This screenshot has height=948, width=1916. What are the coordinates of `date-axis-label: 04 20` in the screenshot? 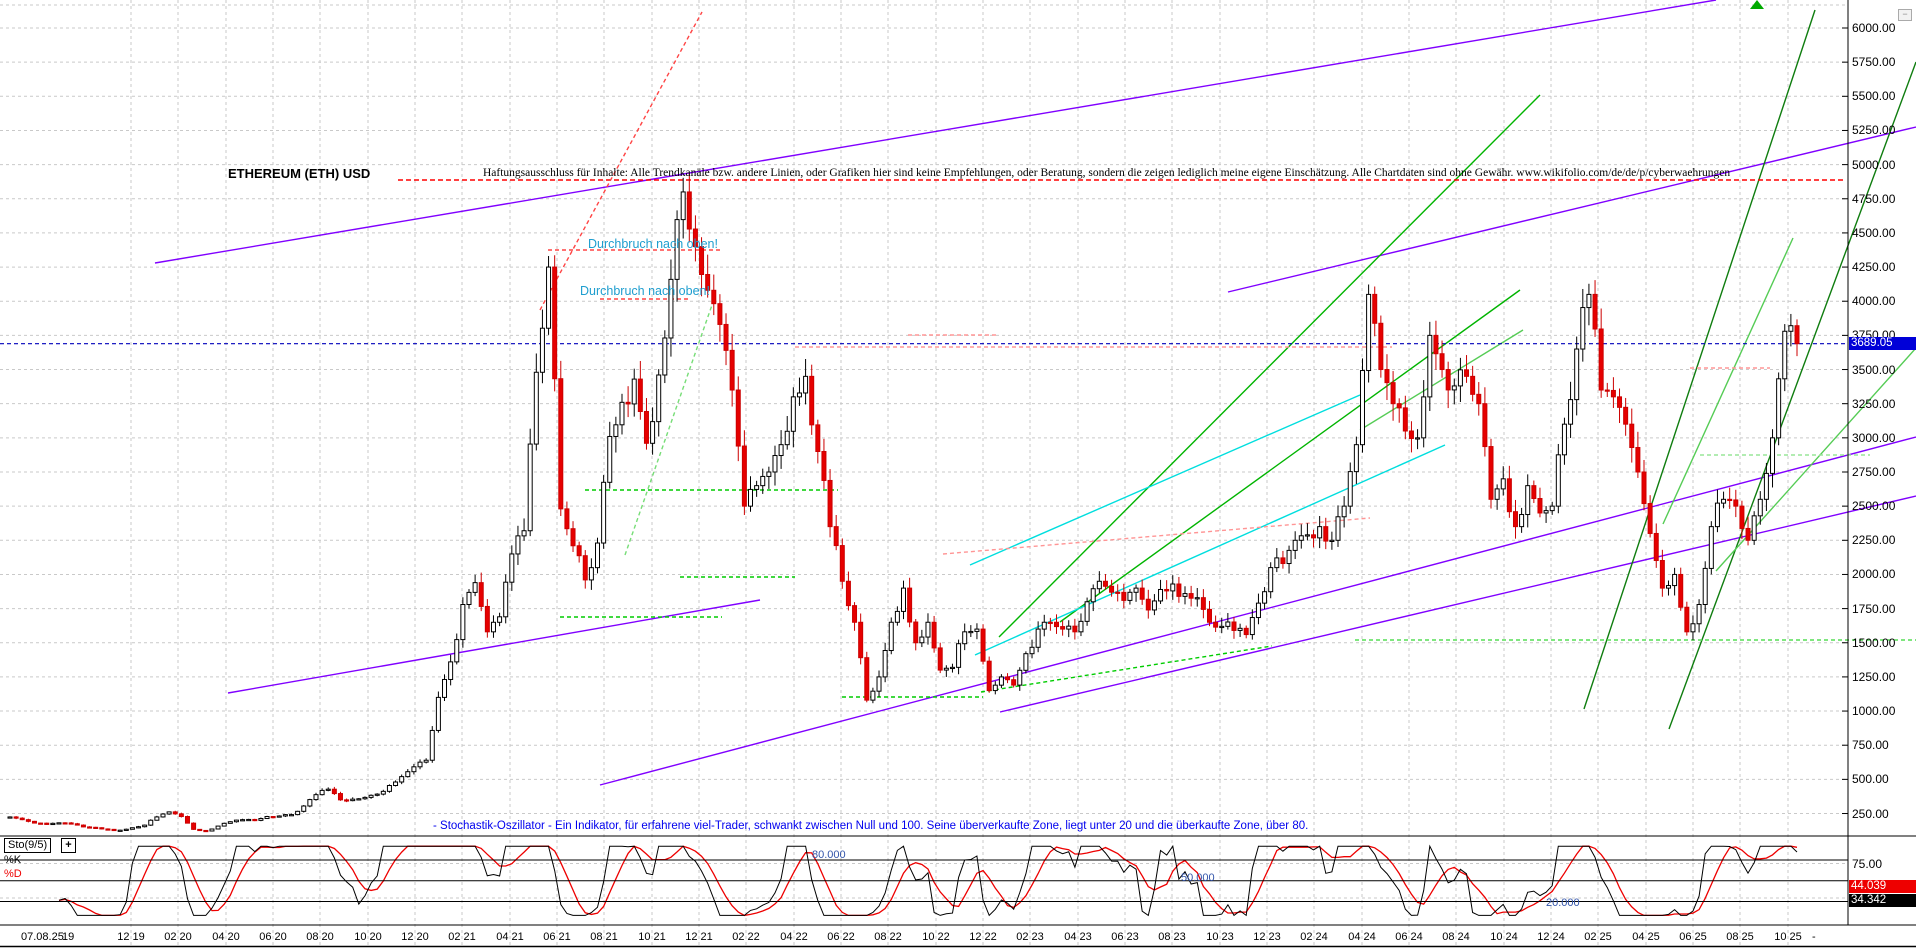 It's located at (226, 937).